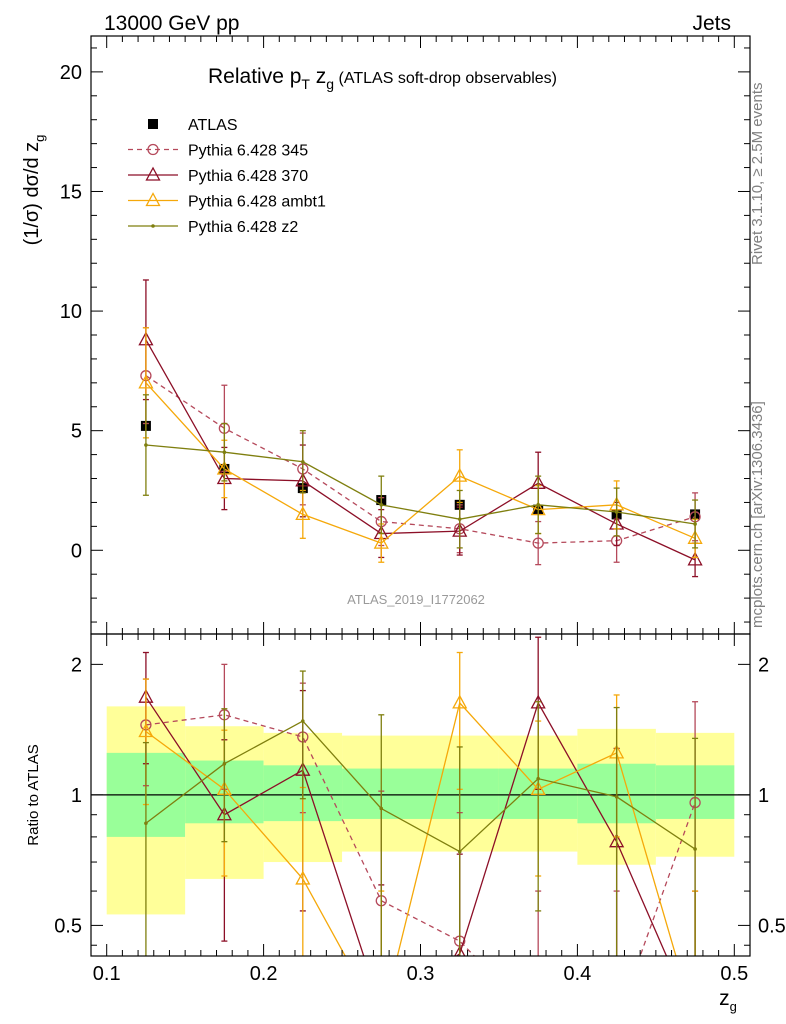 This screenshot has width=786, height=1024. Describe the element at coordinates (33, 794) in the screenshot. I see `ratio-ylabel: Ratio to ATLAS` at that location.